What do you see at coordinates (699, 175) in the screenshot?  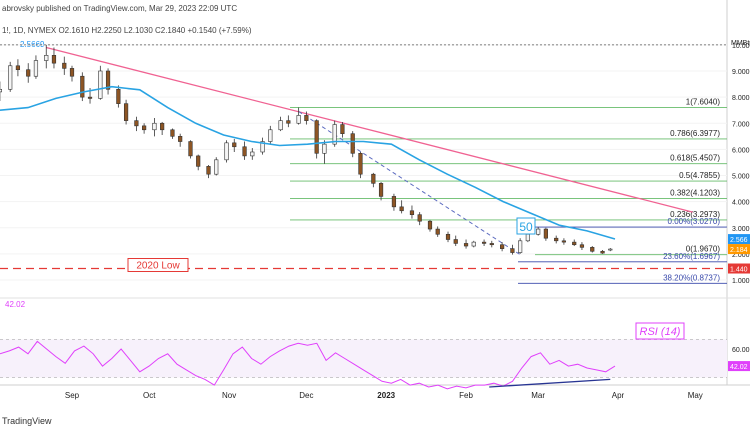 I see `fib-level-label: 0.5(4.7855)` at bounding box center [699, 175].